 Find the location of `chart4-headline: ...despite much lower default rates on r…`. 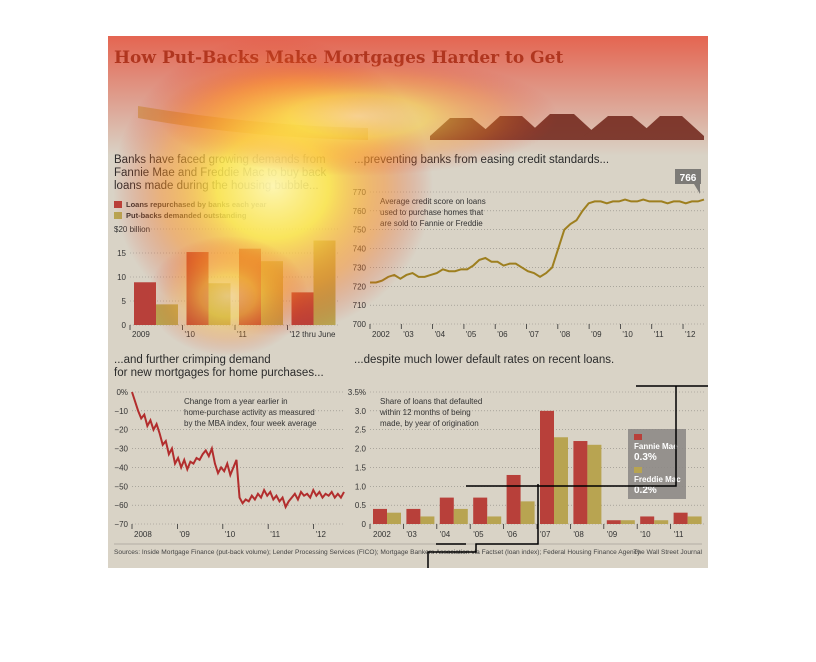

chart4-headline: ...despite much lower default rates on r… is located at coordinates (484, 360).